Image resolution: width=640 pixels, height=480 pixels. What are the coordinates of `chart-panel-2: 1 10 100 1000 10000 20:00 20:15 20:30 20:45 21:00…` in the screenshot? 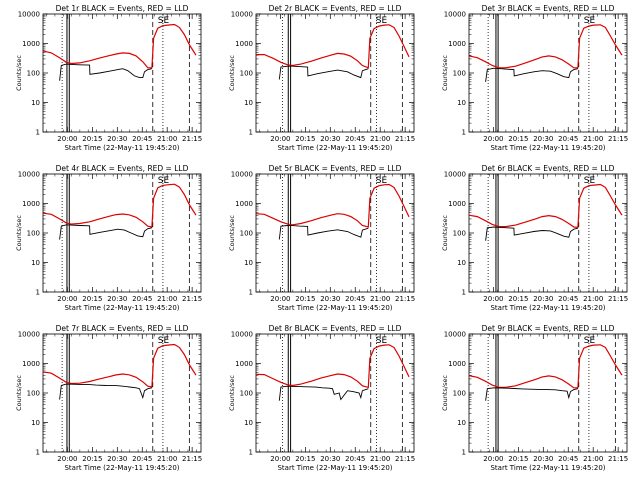 It's located at (321, 78).